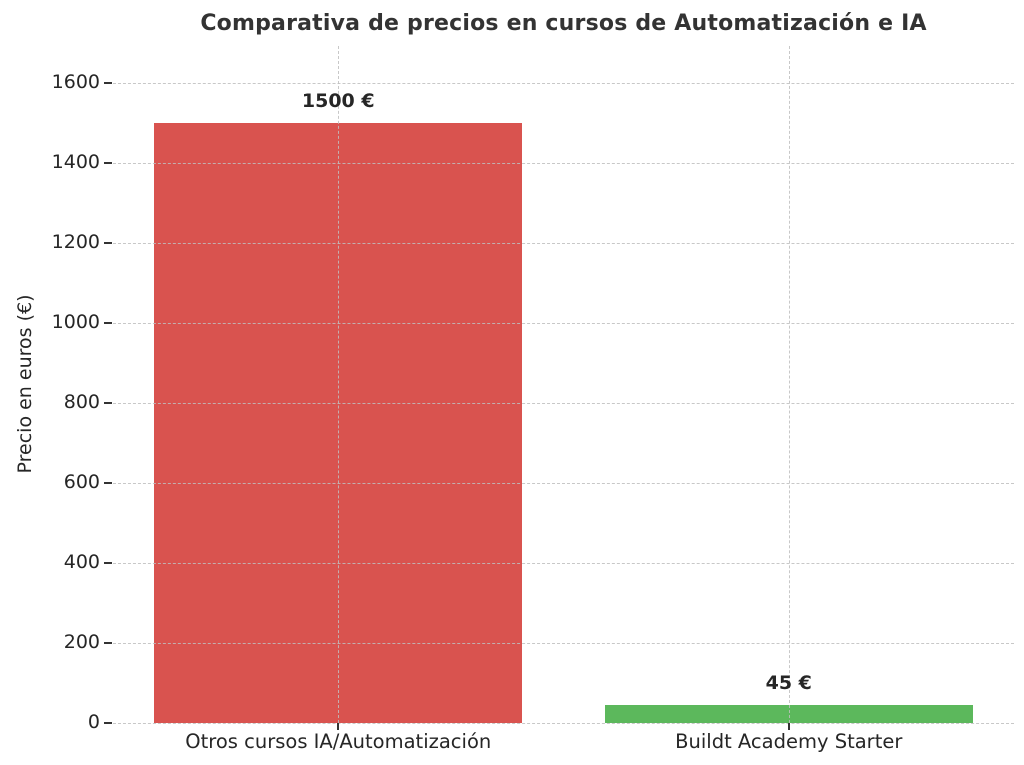  What do you see at coordinates (75, 241) in the screenshot?
I see `y-tick-label: 1200` at bounding box center [75, 241].